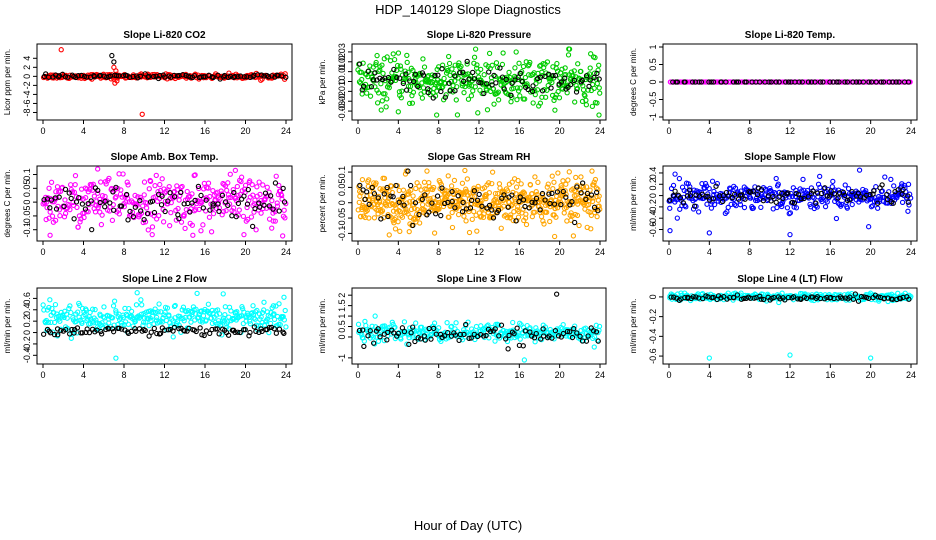  I want to click on x-tick-label: 20, so click(245, 131).